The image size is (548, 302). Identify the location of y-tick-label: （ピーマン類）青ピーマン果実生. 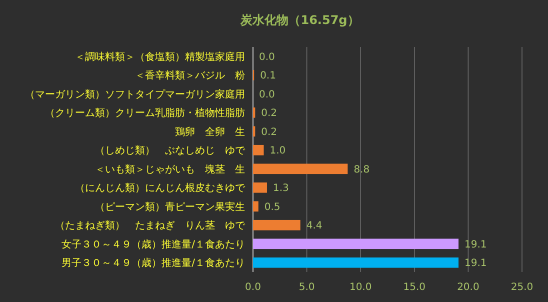
(170, 206).